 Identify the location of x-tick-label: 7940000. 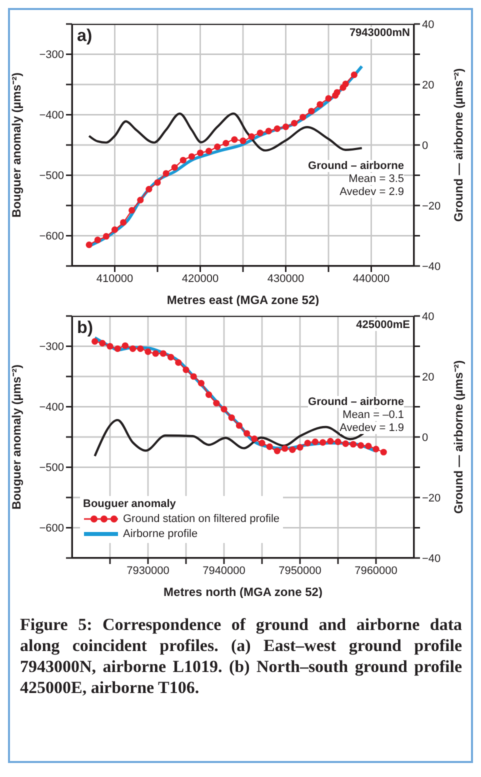
(224, 570).